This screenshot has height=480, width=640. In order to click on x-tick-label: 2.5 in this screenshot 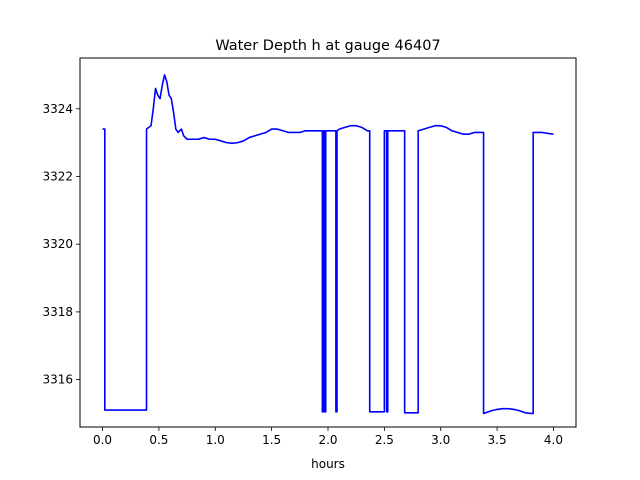, I will do `click(384, 440)`.